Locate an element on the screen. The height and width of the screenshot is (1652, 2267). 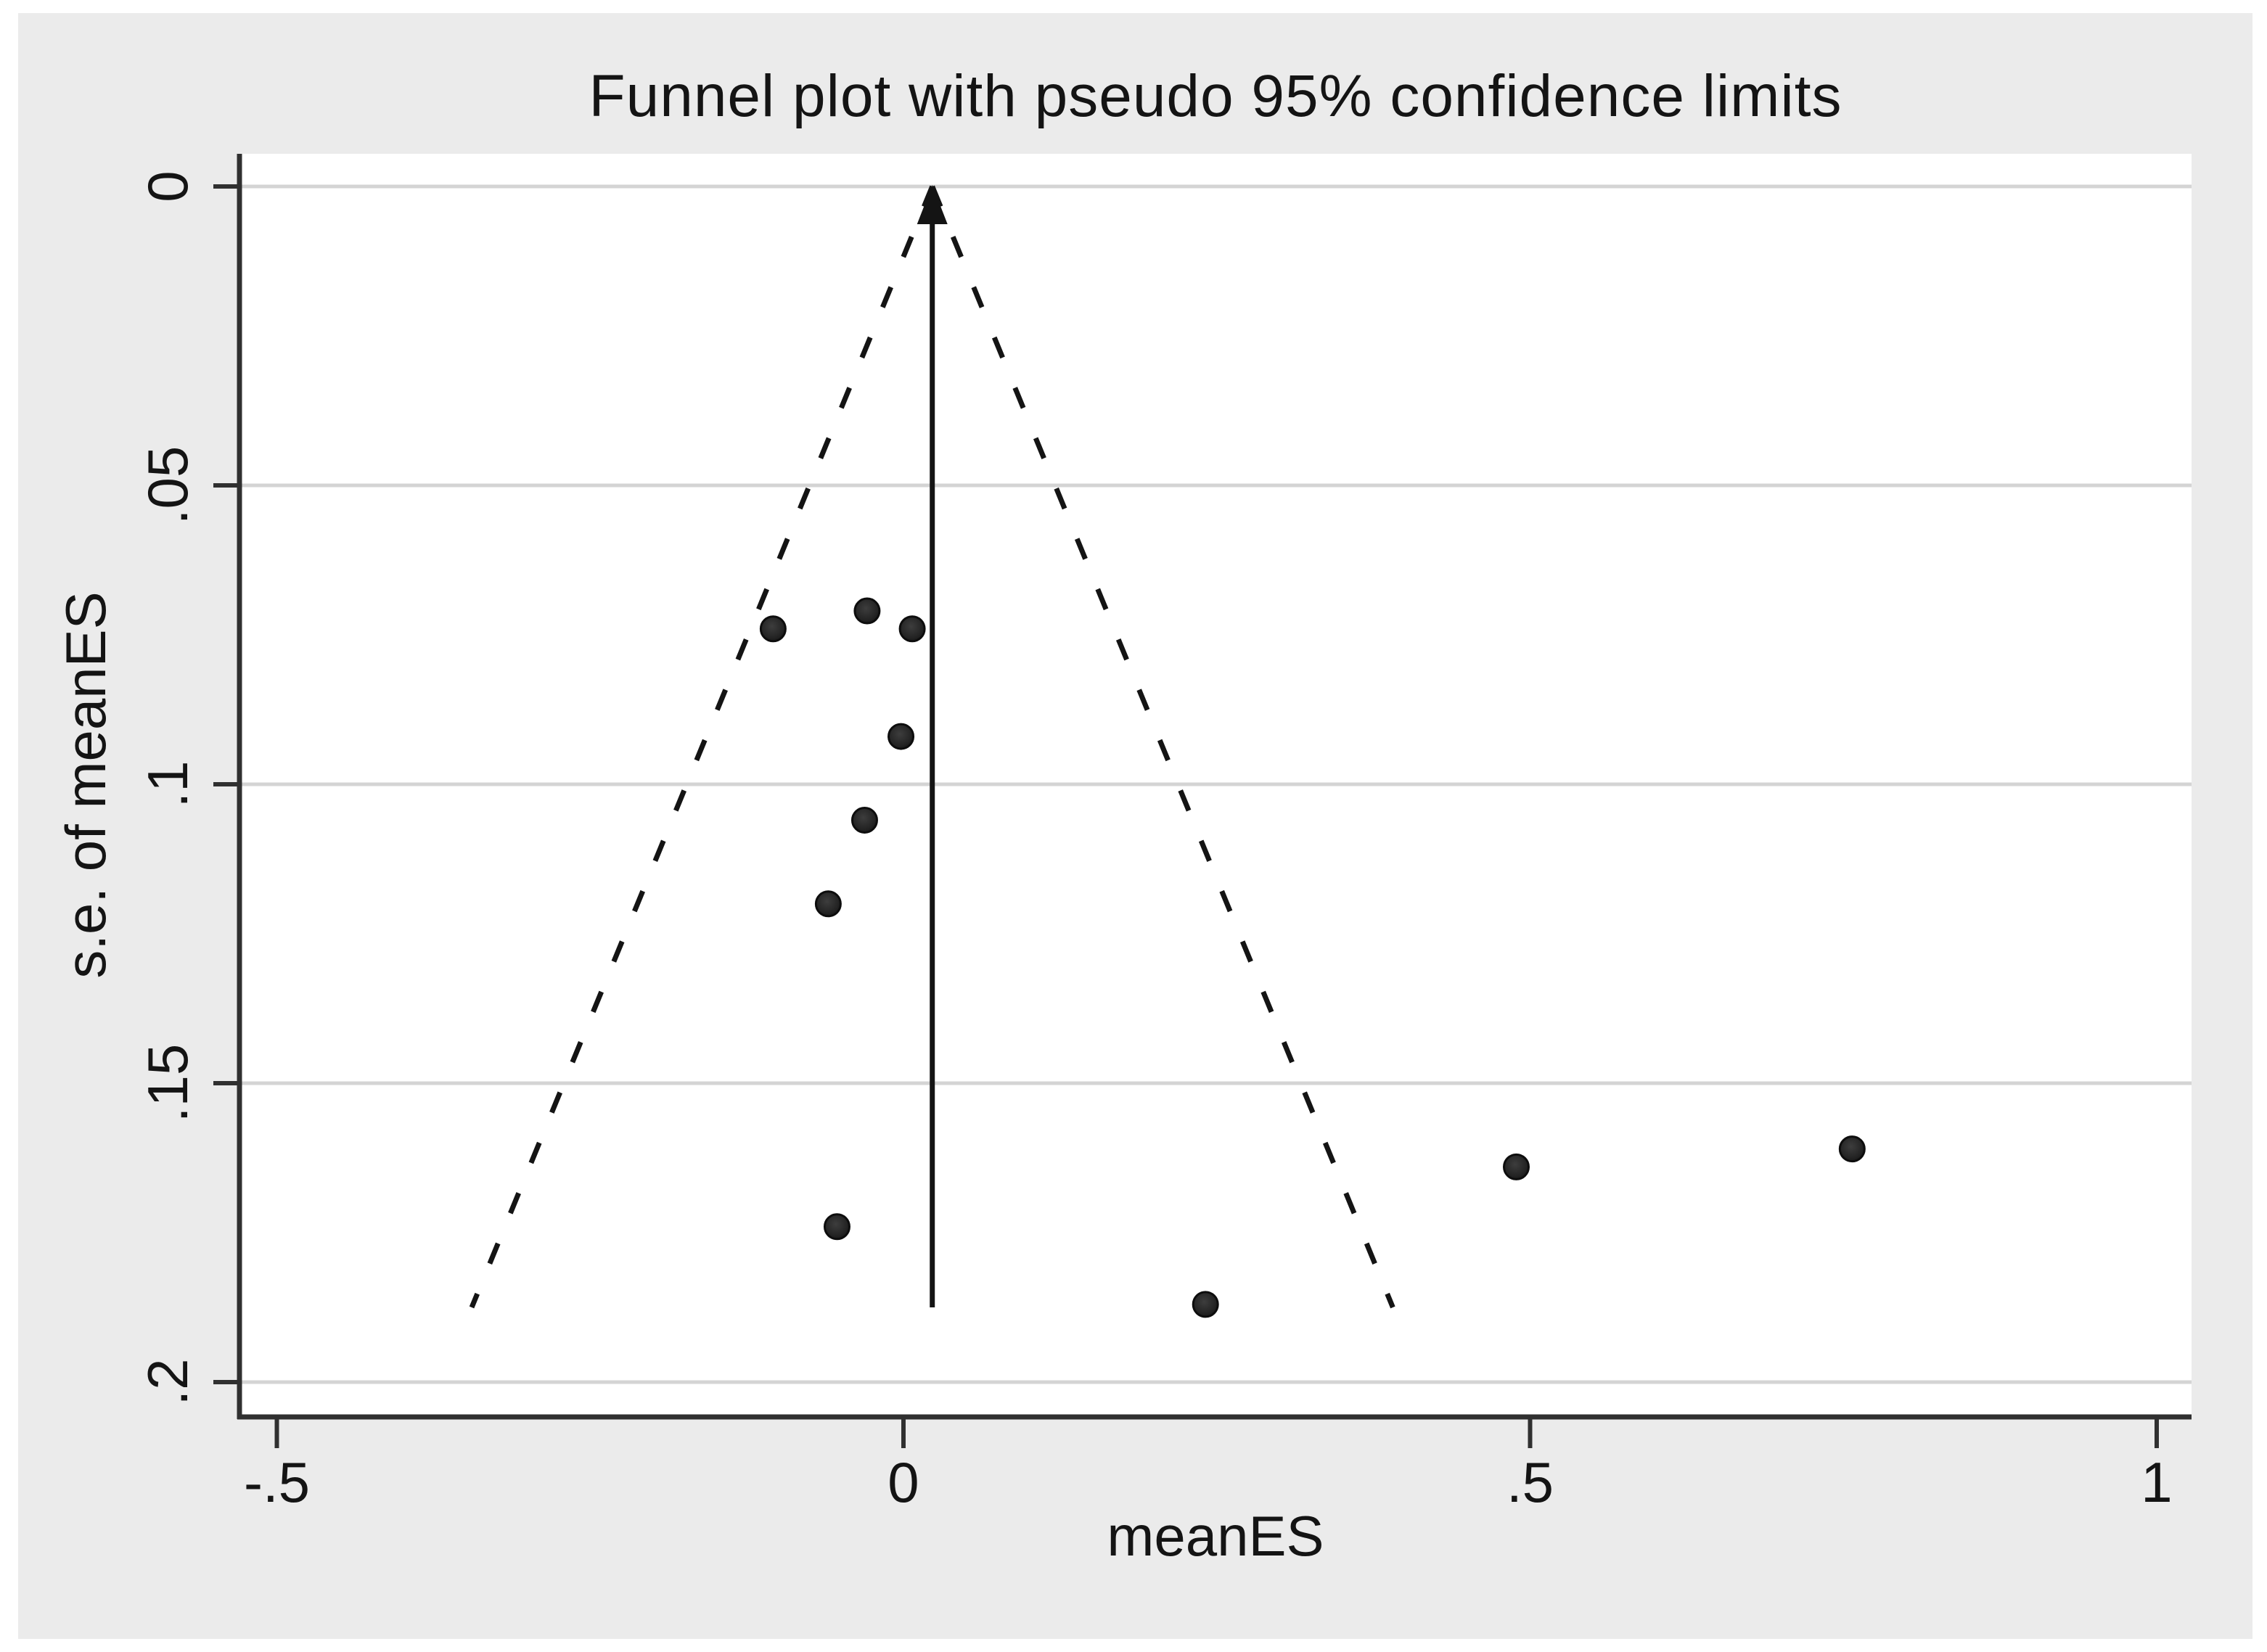
x-tick-label-1: 1 is located at coordinates (2156, 1482).